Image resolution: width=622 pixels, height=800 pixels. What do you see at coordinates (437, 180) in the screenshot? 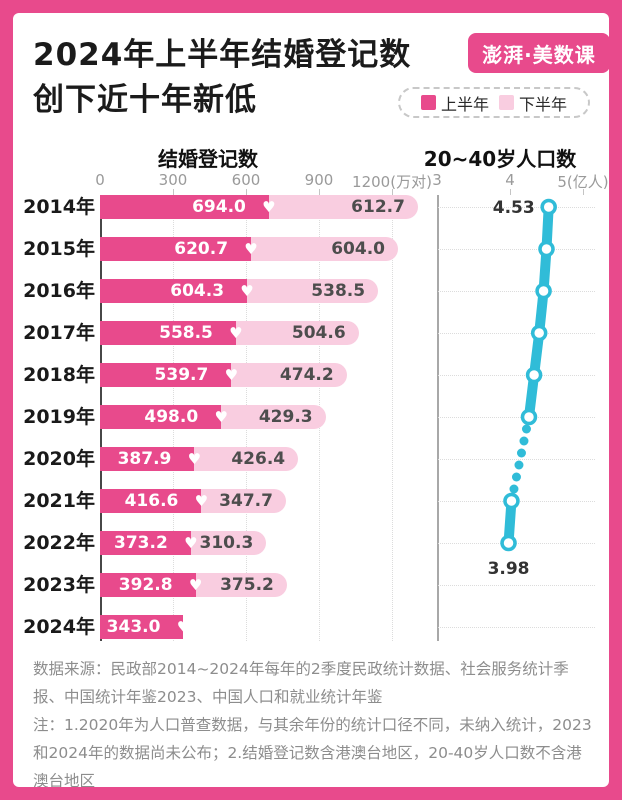
I see `x-axis-tick-label: 3` at bounding box center [437, 180].